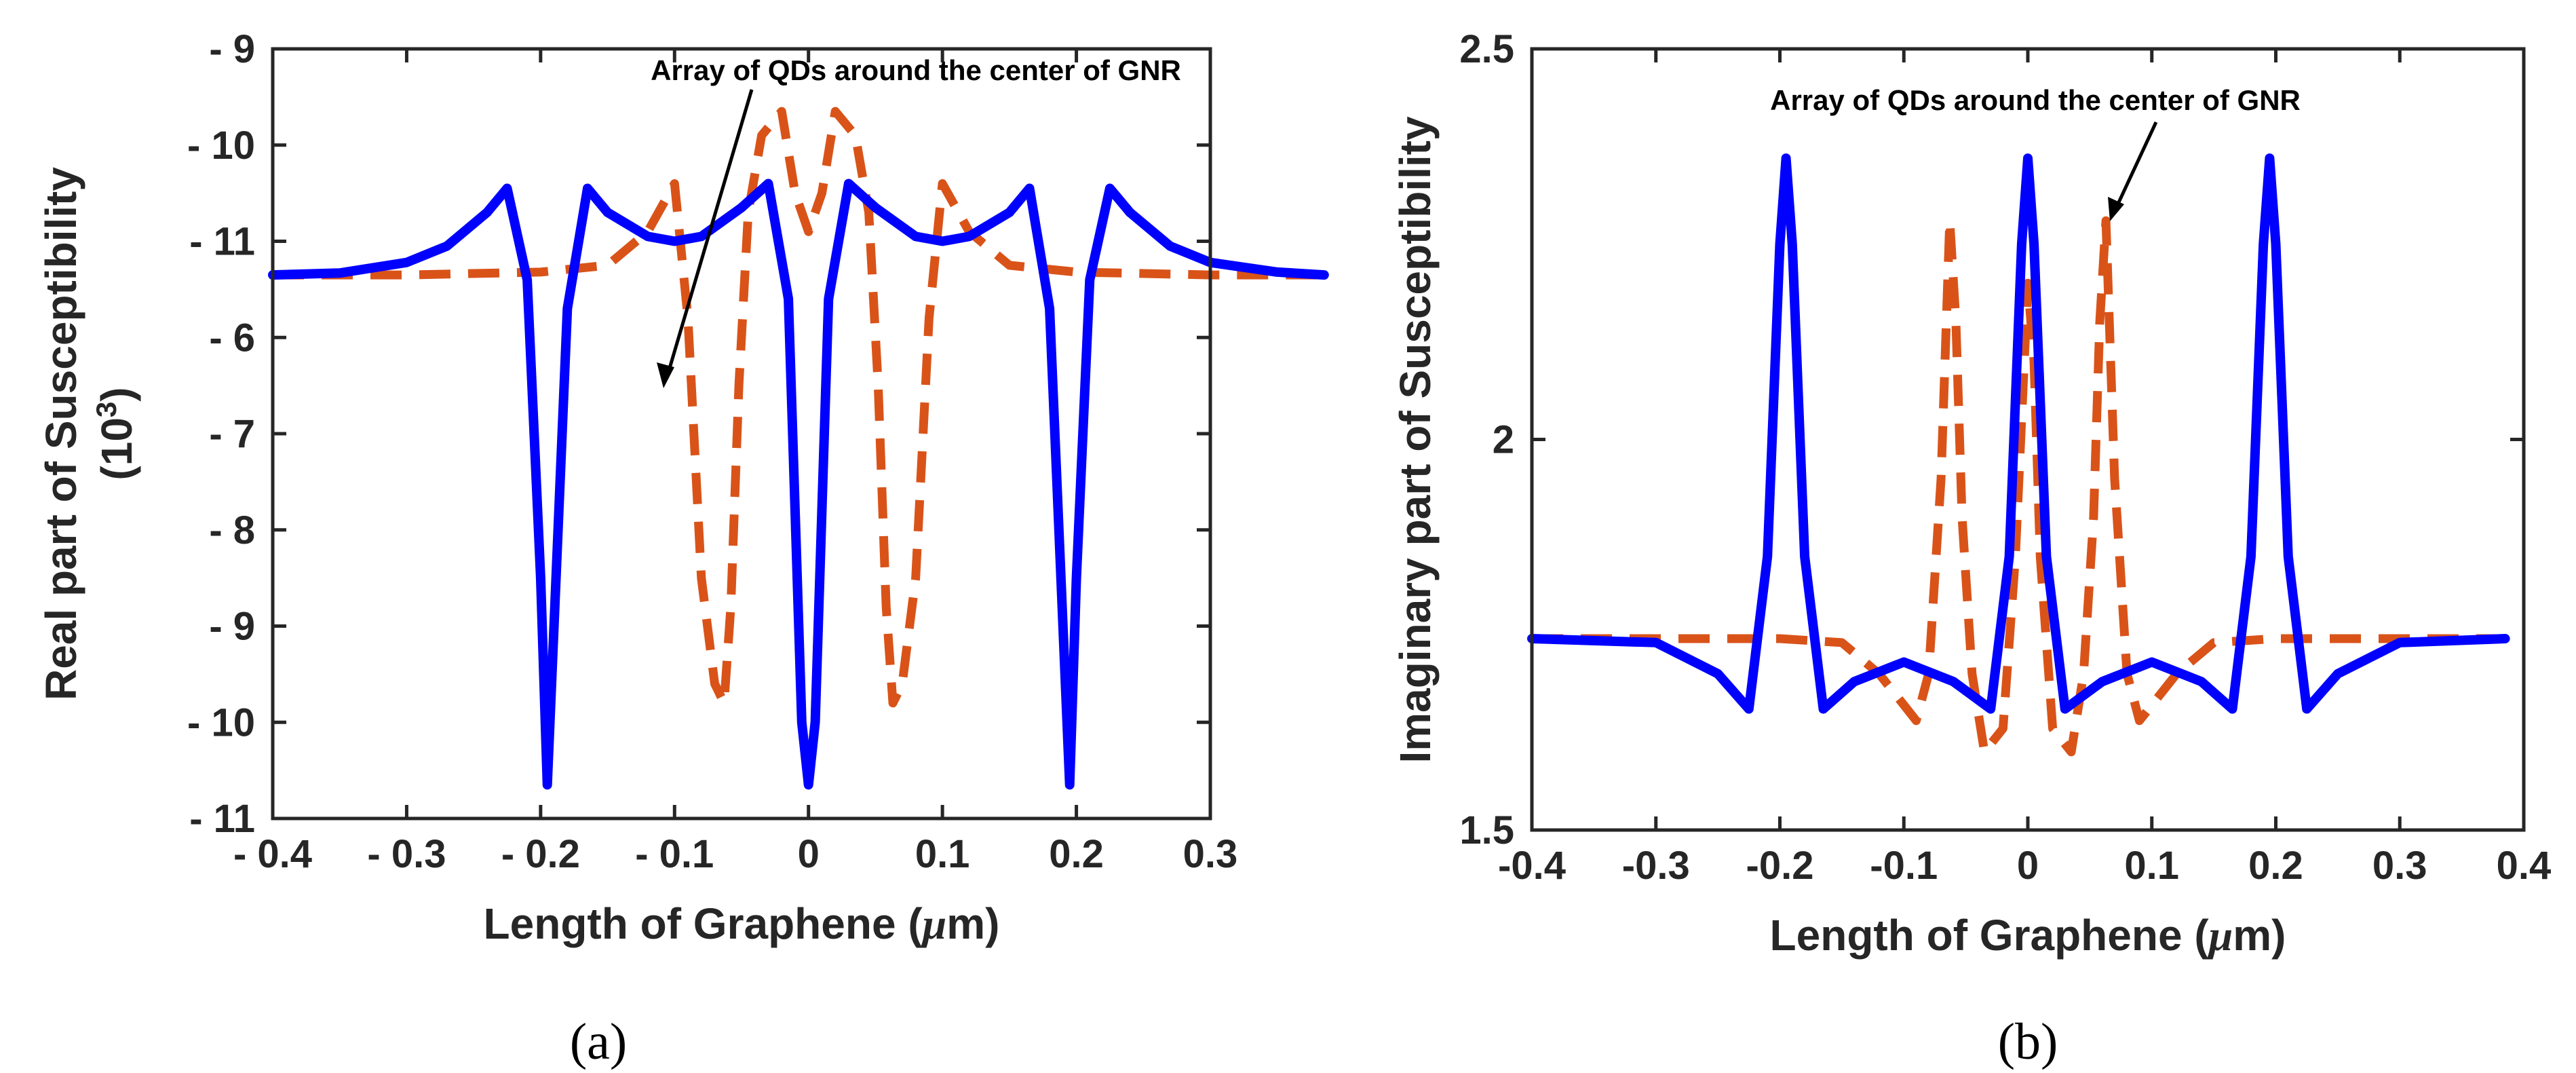 Image resolution: width=2576 pixels, height=1073 pixels. What do you see at coordinates (2399, 866) in the screenshot?
I see `panel-b-x-tick-label: 0.3` at bounding box center [2399, 866].